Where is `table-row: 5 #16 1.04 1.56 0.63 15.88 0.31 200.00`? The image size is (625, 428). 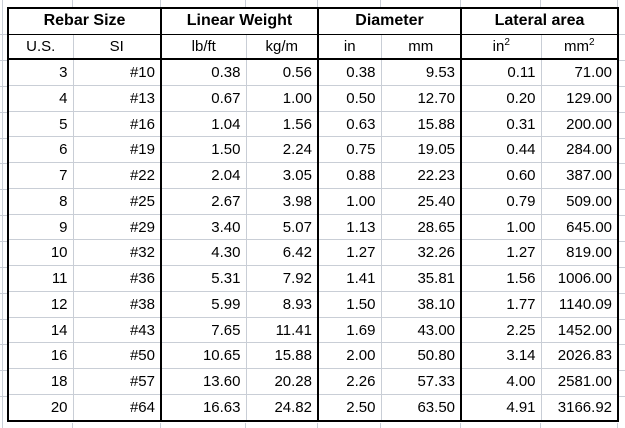 table-row: 5 #16 1.04 1.56 0.63 15.88 0.31 200.00 is located at coordinates (313, 124).